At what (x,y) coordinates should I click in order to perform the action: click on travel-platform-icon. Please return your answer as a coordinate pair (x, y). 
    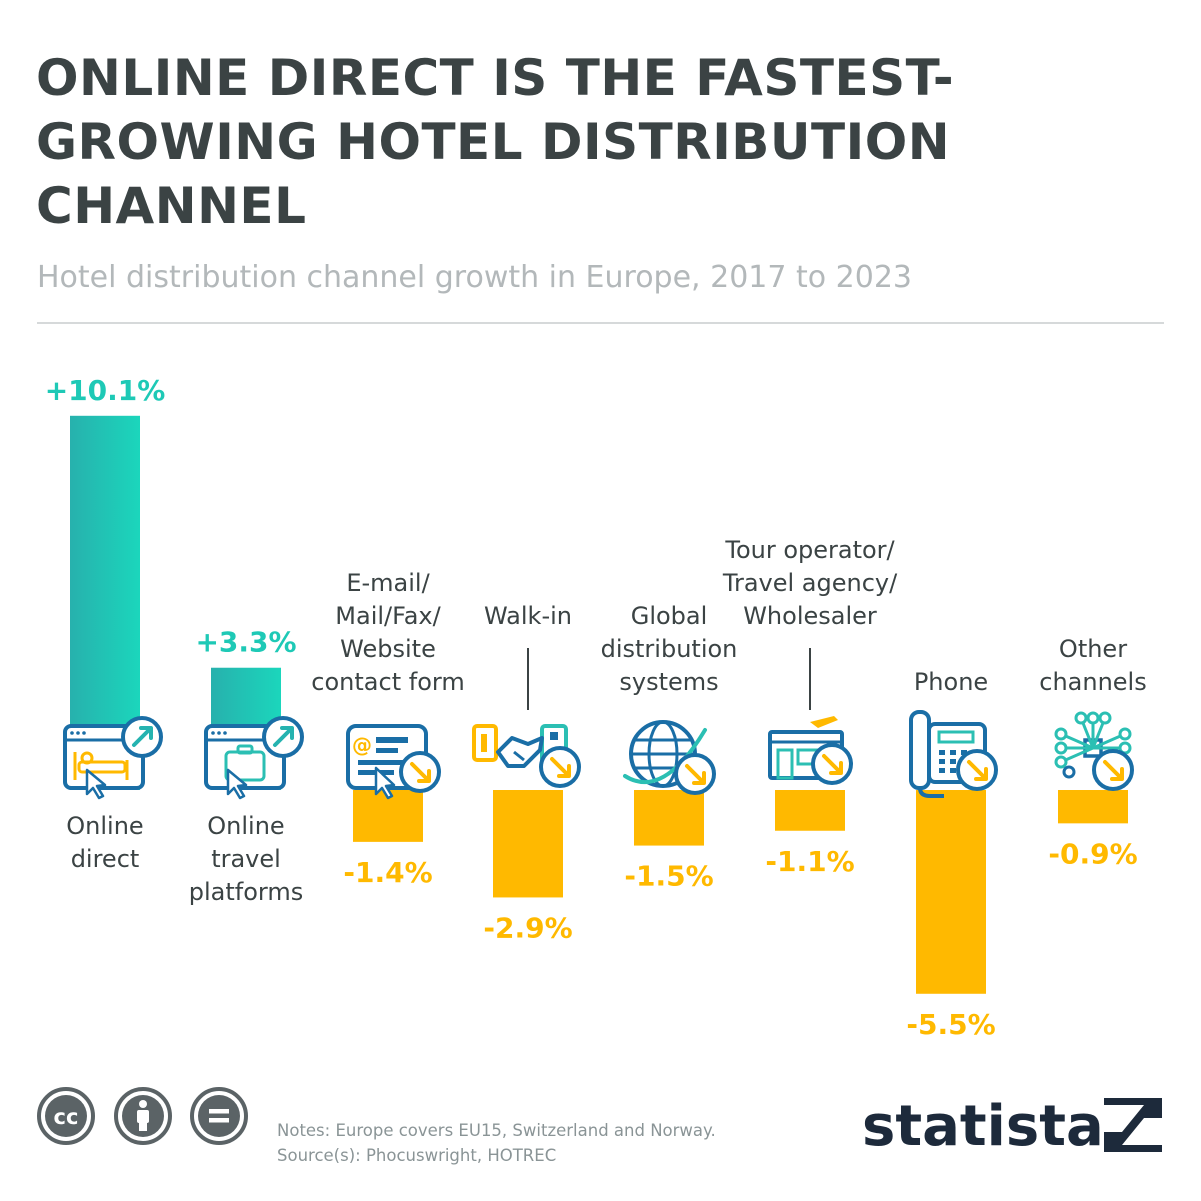
    Looking at the image, I should click on (254, 758).